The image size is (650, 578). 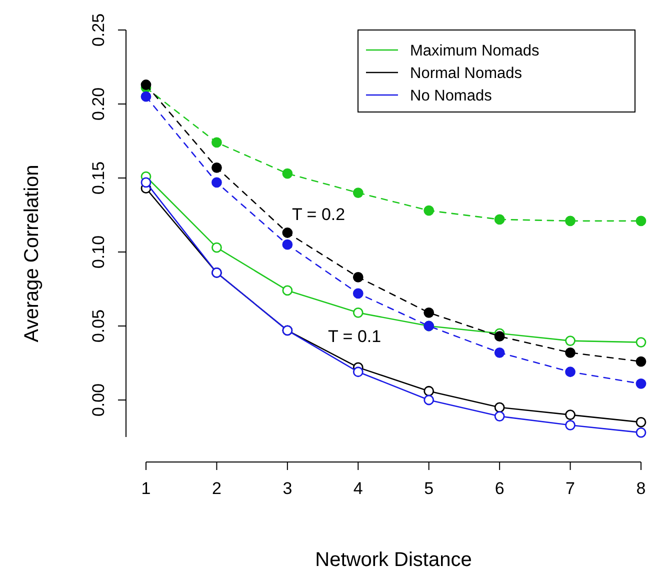 I want to click on y-tick-label: 0.00, so click(x=98, y=400).